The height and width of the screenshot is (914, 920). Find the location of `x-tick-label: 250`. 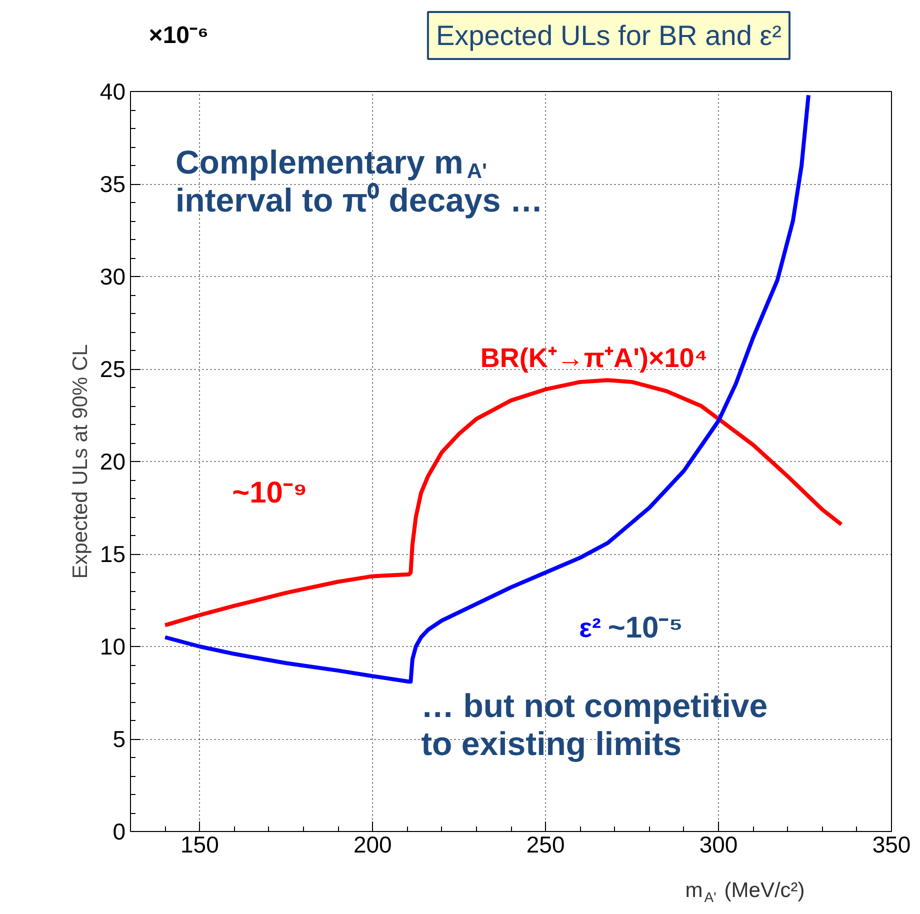

x-tick-label: 250 is located at coordinates (545, 845).